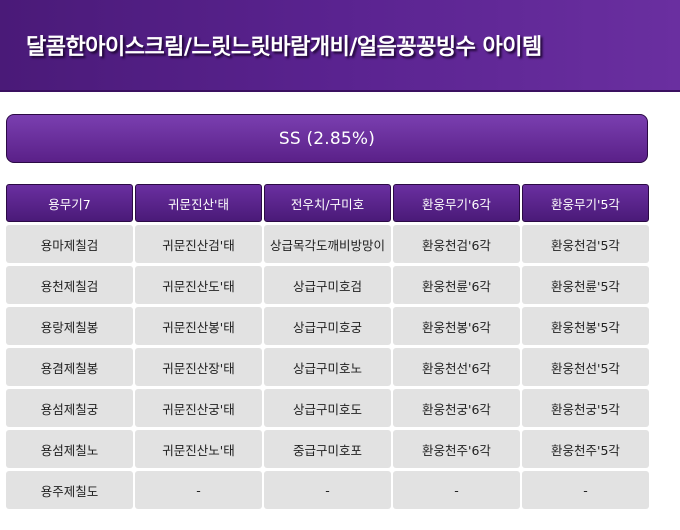 This screenshot has height=530, width=680. Describe the element at coordinates (327, 244) in the screenshot. I see `table-cell: 상급목각도깨비방망이` at that location.